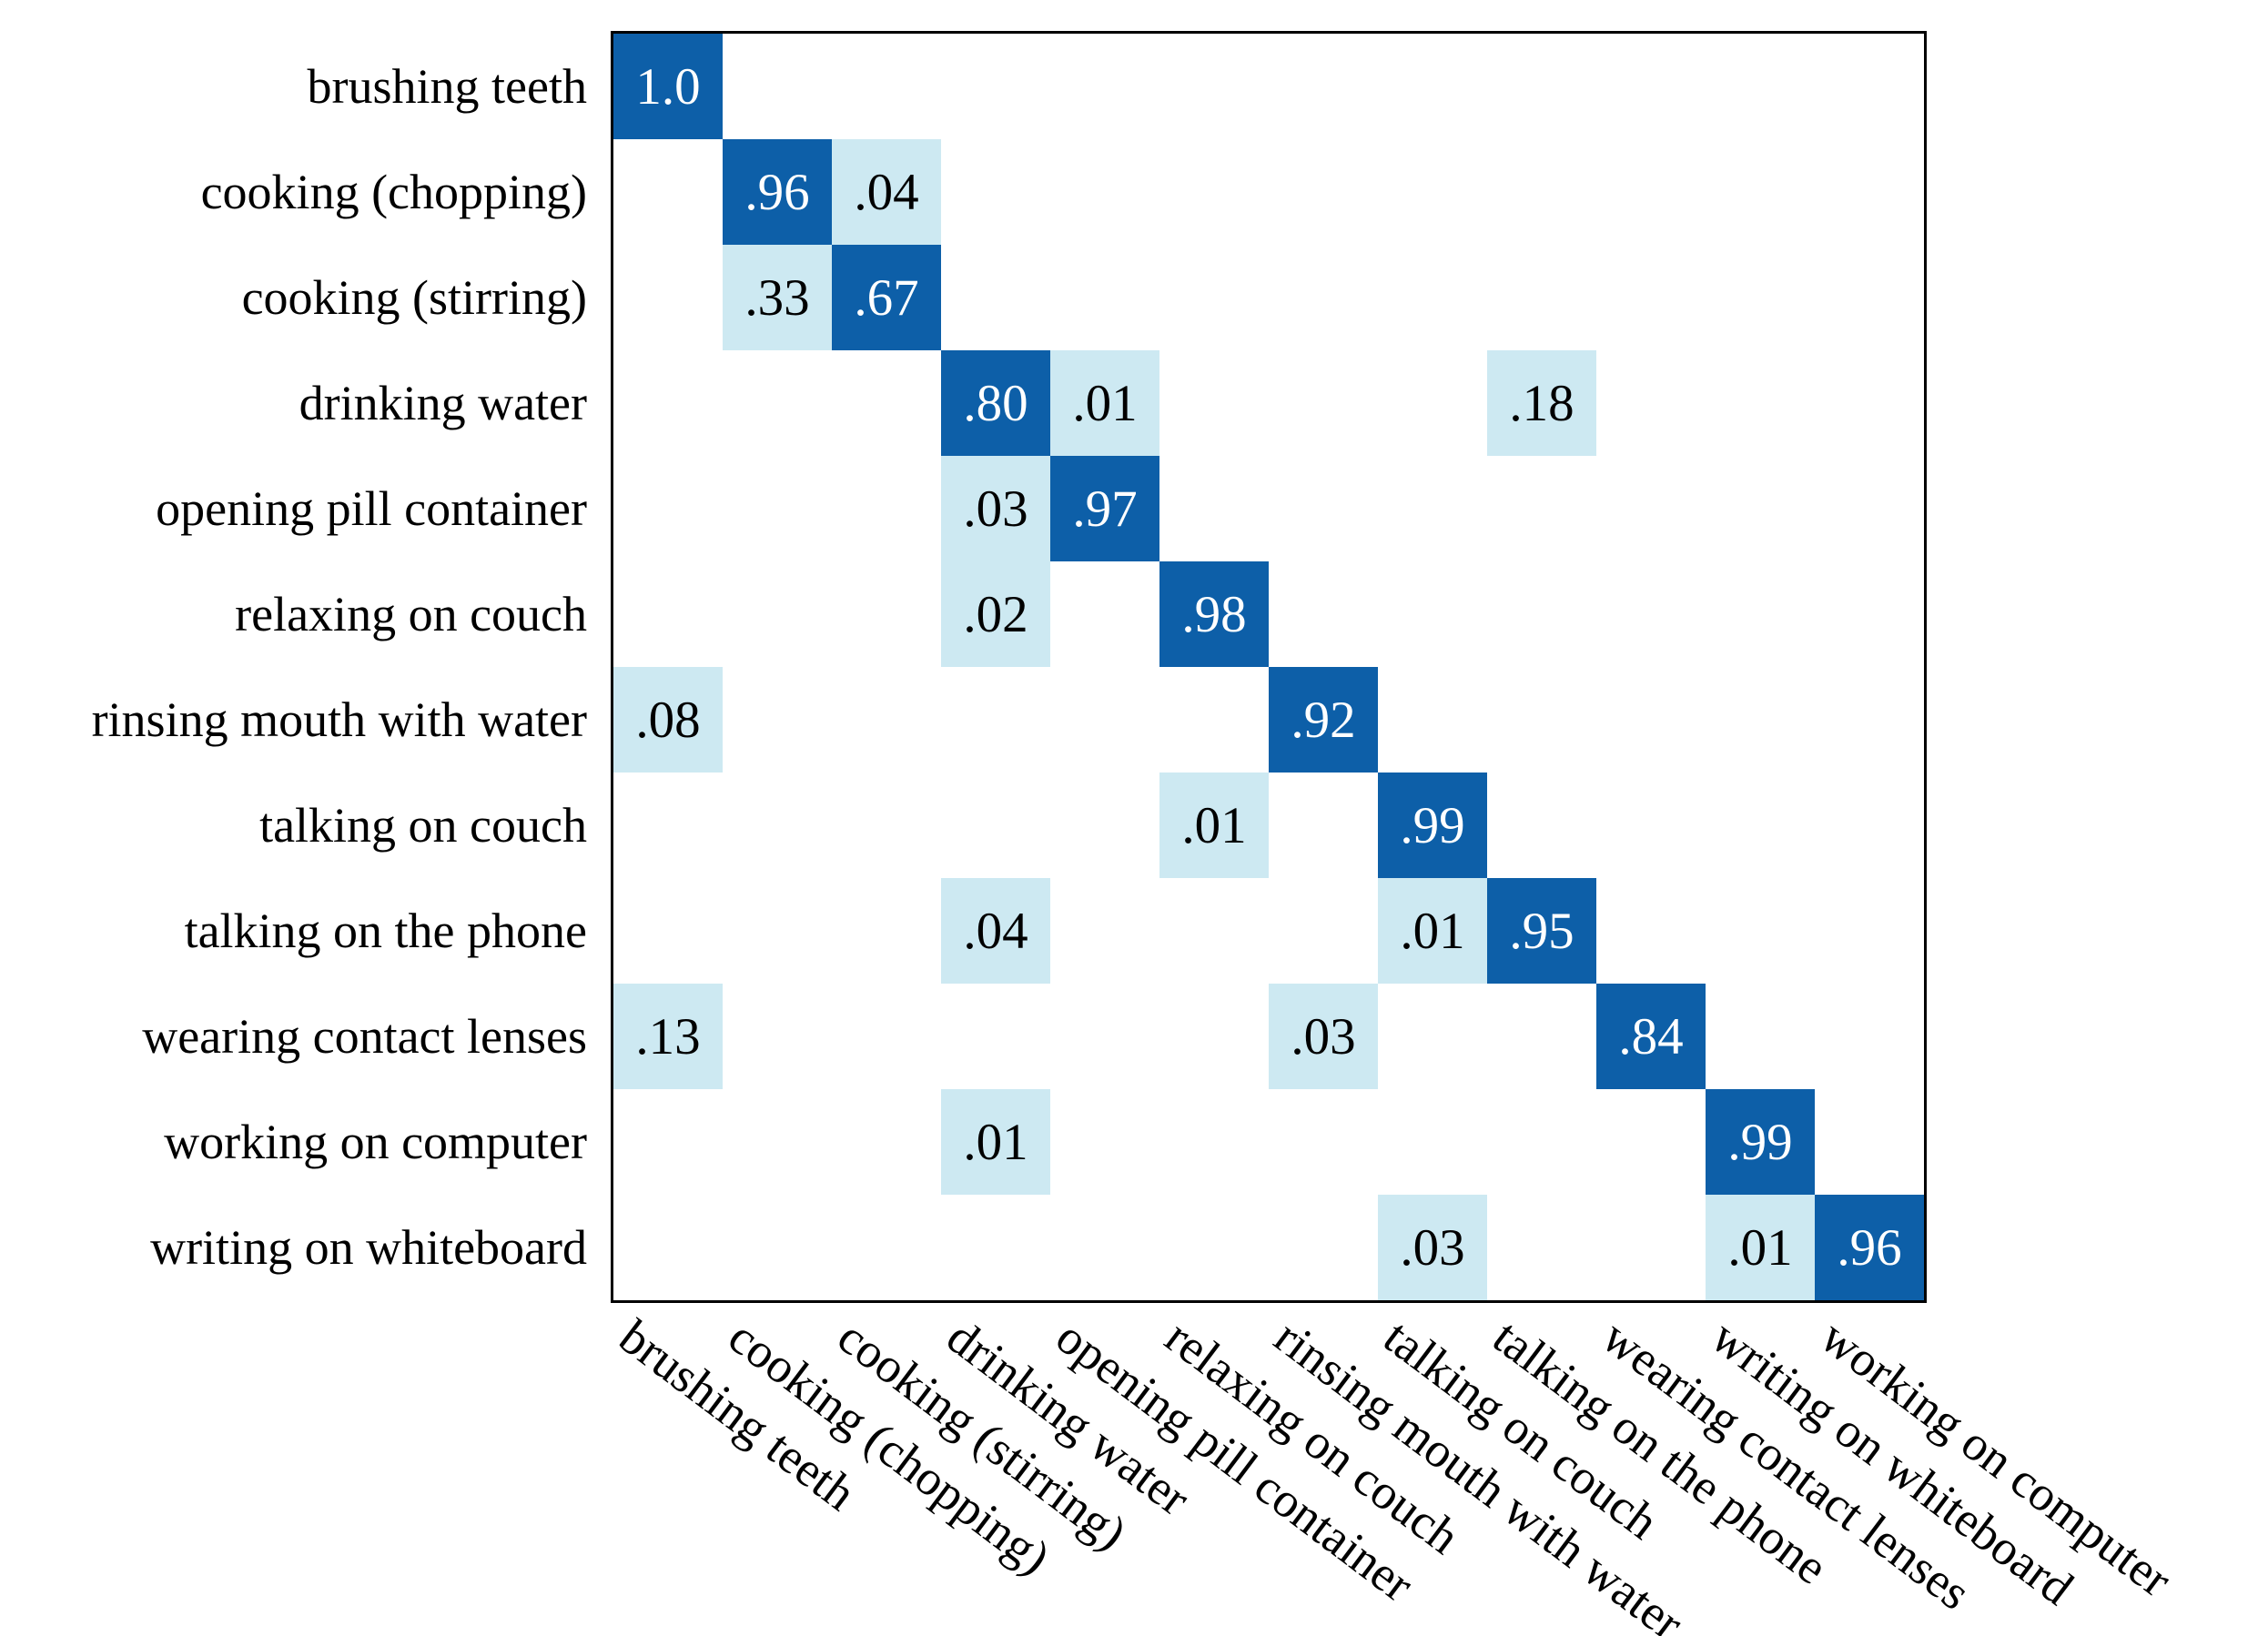 The image size is (2268, 1636). What do you see at coordinates (995, 403) in the screenshot?
I see `matrix-cell: .80` at bounding box center [995, 403].